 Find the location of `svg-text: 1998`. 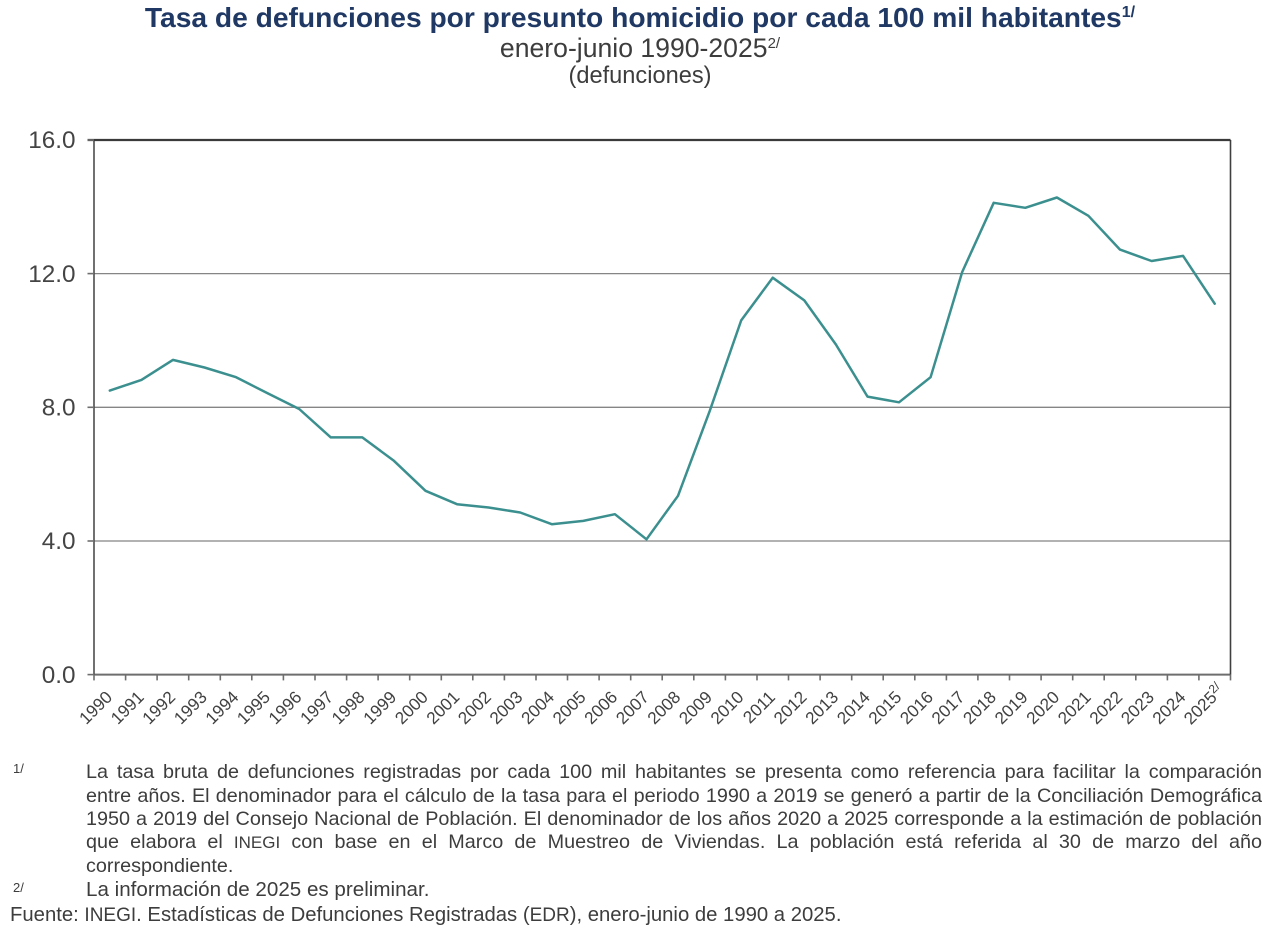

svg-text: 1998 is located at coordinates (347, 707).